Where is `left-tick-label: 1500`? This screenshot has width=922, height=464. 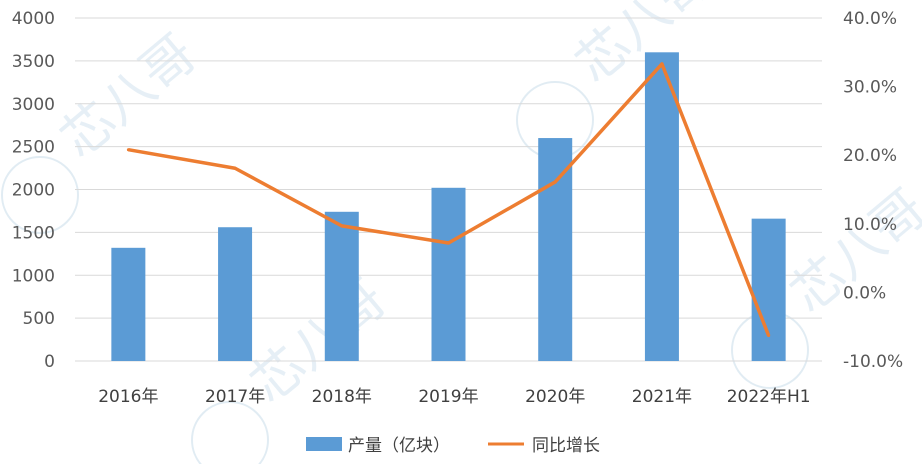 left-tick-label: 1500 is located at coordinates (33, 233).